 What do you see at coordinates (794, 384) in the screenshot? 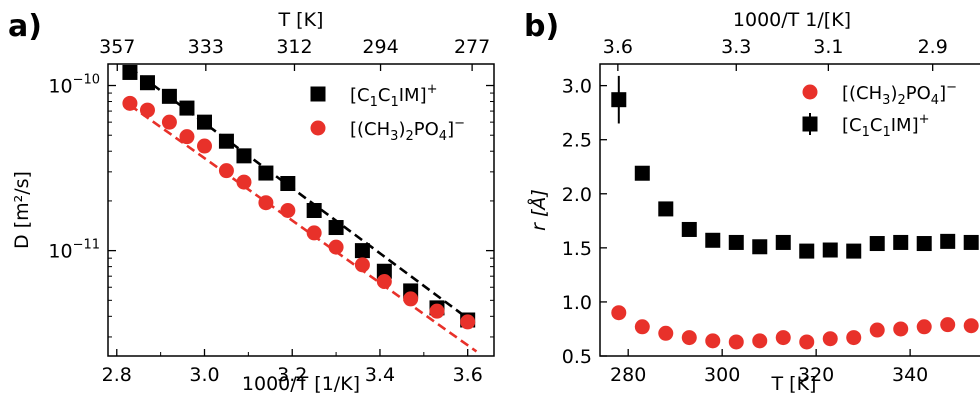
I see `x-axis-label-b: T [K]` at bounding box center [794, 384].